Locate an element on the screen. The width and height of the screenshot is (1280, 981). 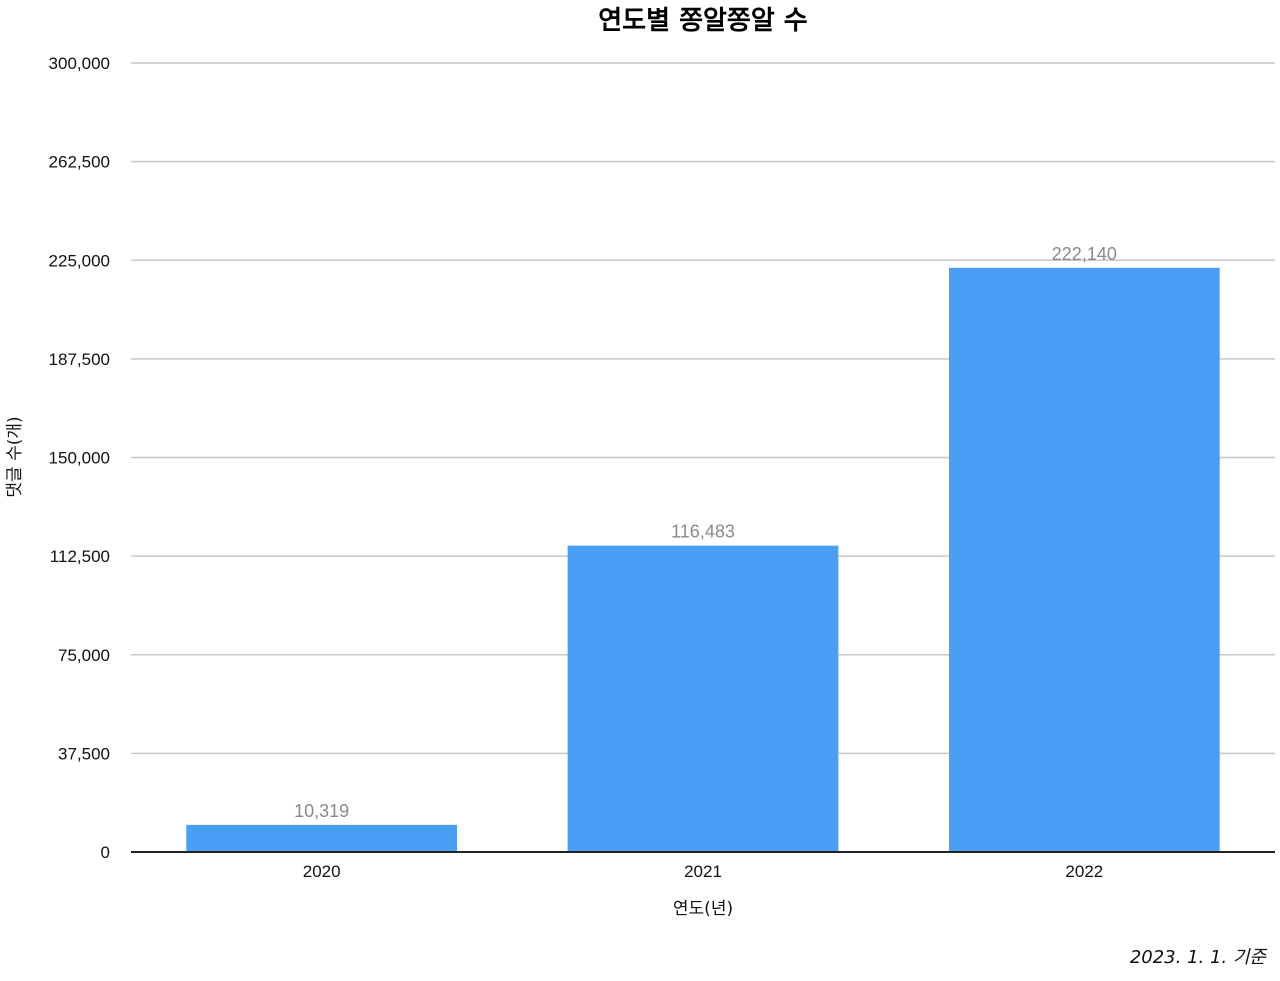
x-tick-label: 2022 is located at coordinates (1084, 871).